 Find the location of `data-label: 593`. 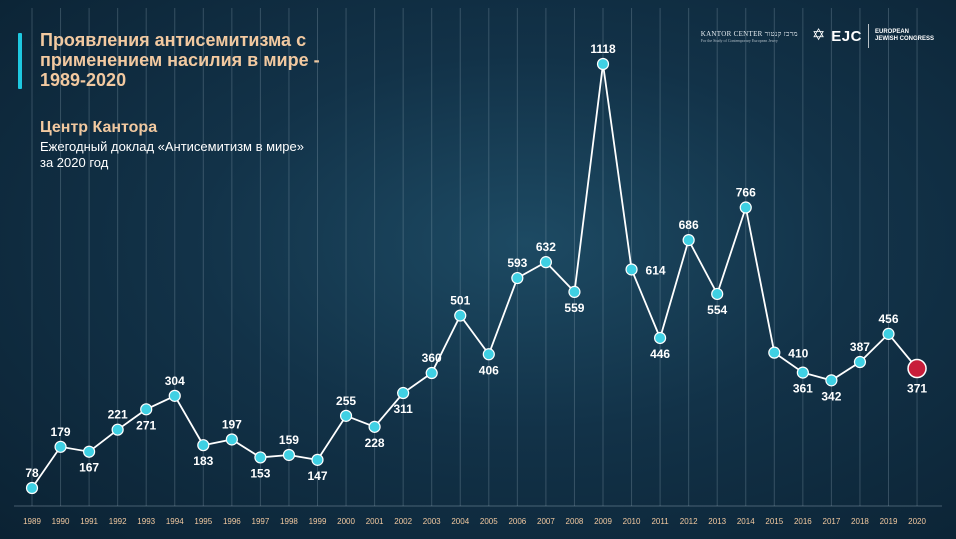

data-label: 593 is located at coordinates (517, 263).